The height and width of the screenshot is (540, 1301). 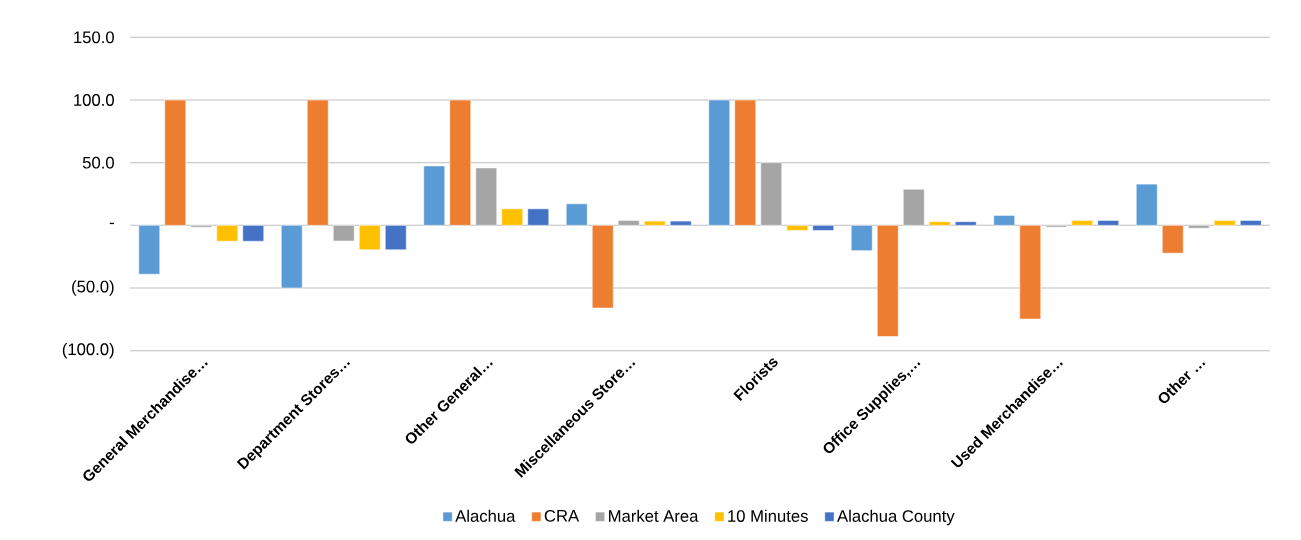 I want to click on y-tick-label: 50.0, so click(x=98, y=162).